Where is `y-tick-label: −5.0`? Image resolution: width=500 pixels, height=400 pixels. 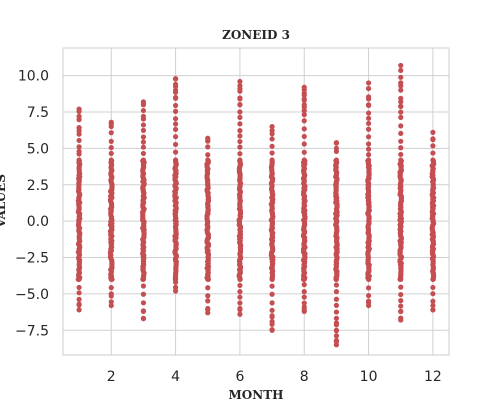 y-tick-label: −5.0 is located at coordinates (32, 295).